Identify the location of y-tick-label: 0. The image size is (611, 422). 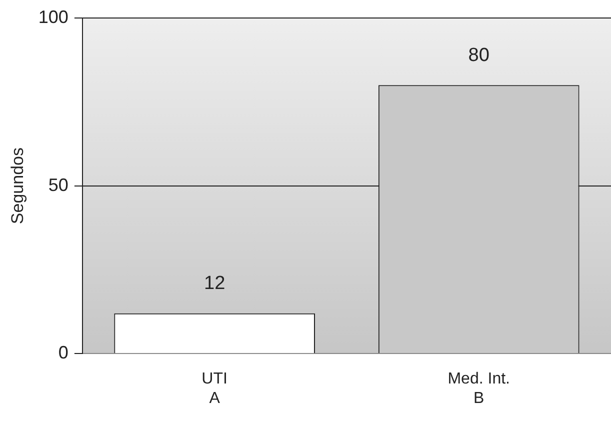
(63, 352).